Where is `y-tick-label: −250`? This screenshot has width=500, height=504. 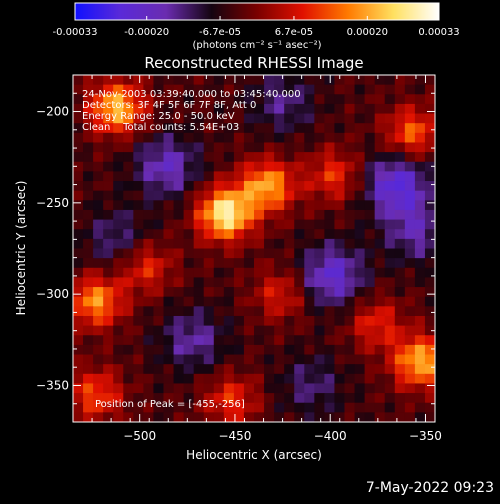
y-tick-label: −250 is located at coordinates (52, 203).